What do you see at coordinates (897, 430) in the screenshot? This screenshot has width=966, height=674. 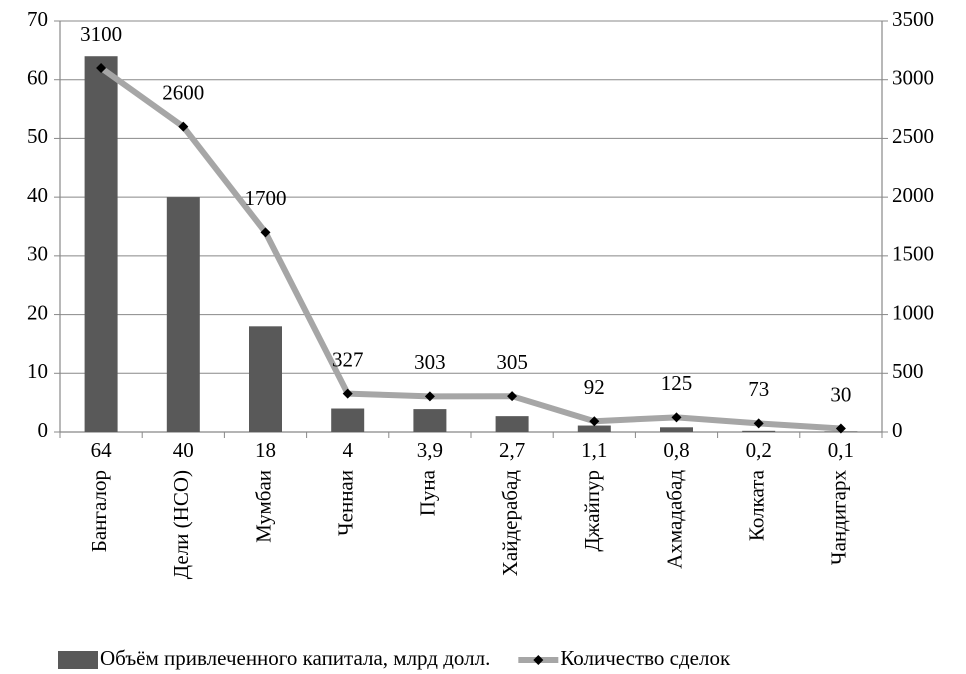 I see `y2-tick-label: 0` at bounding box center [897, 430].